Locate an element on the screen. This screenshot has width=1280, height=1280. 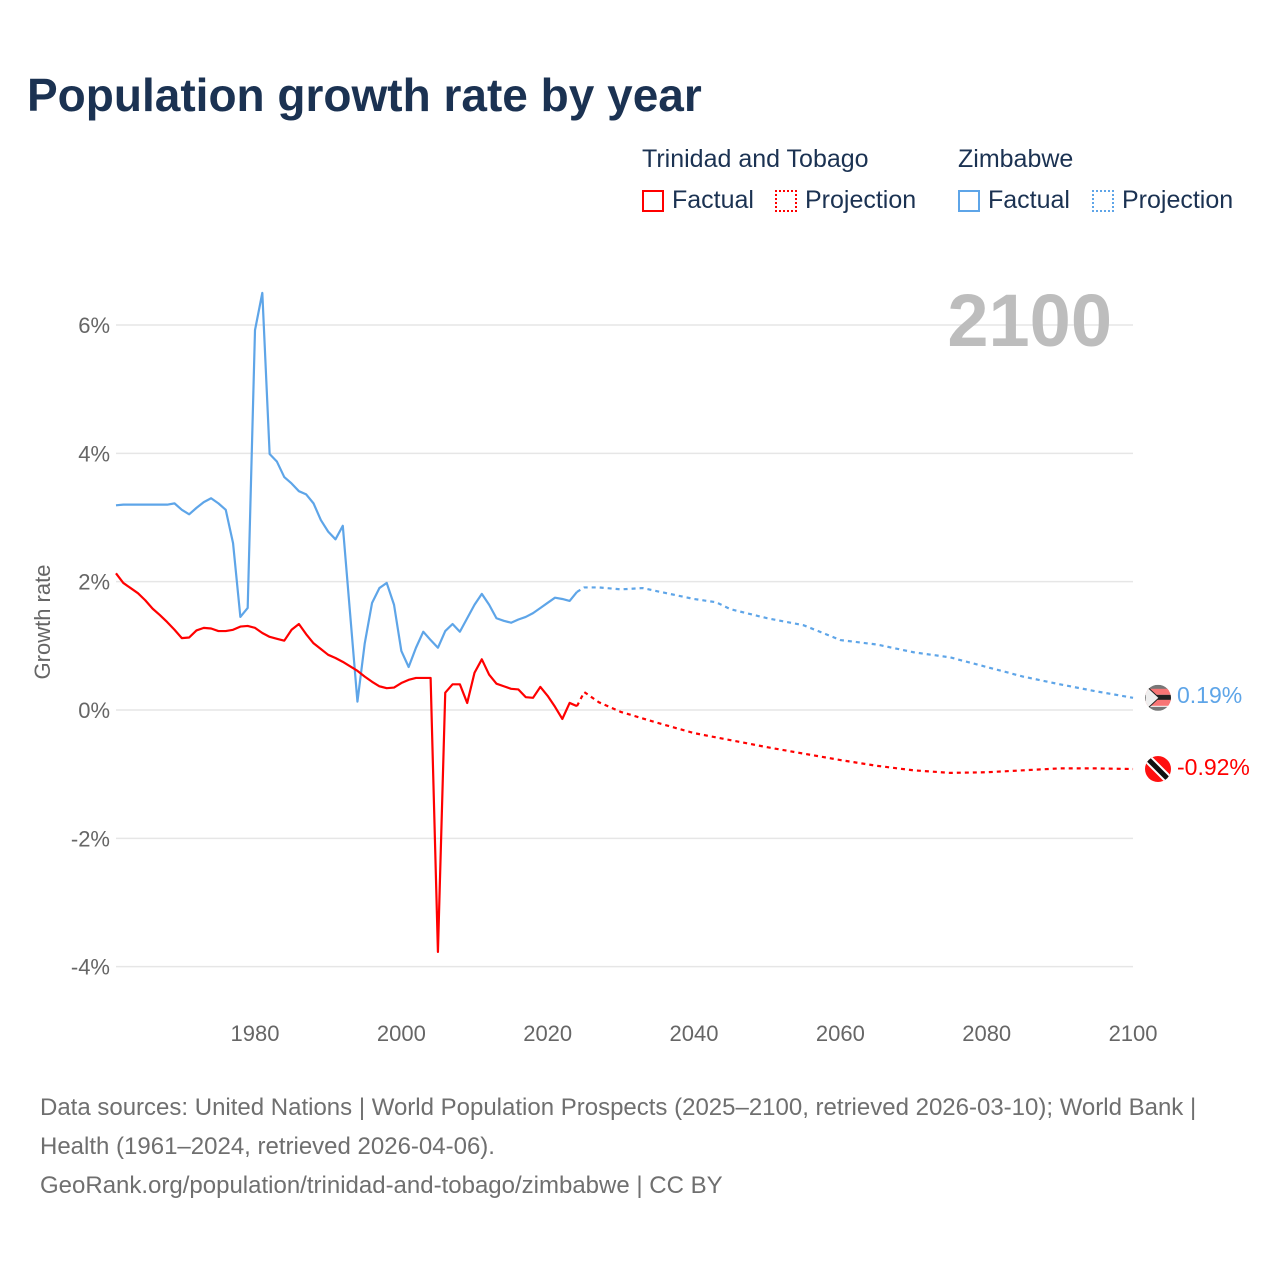
y-tick-label: 0% is located at coordinates (94, 710).